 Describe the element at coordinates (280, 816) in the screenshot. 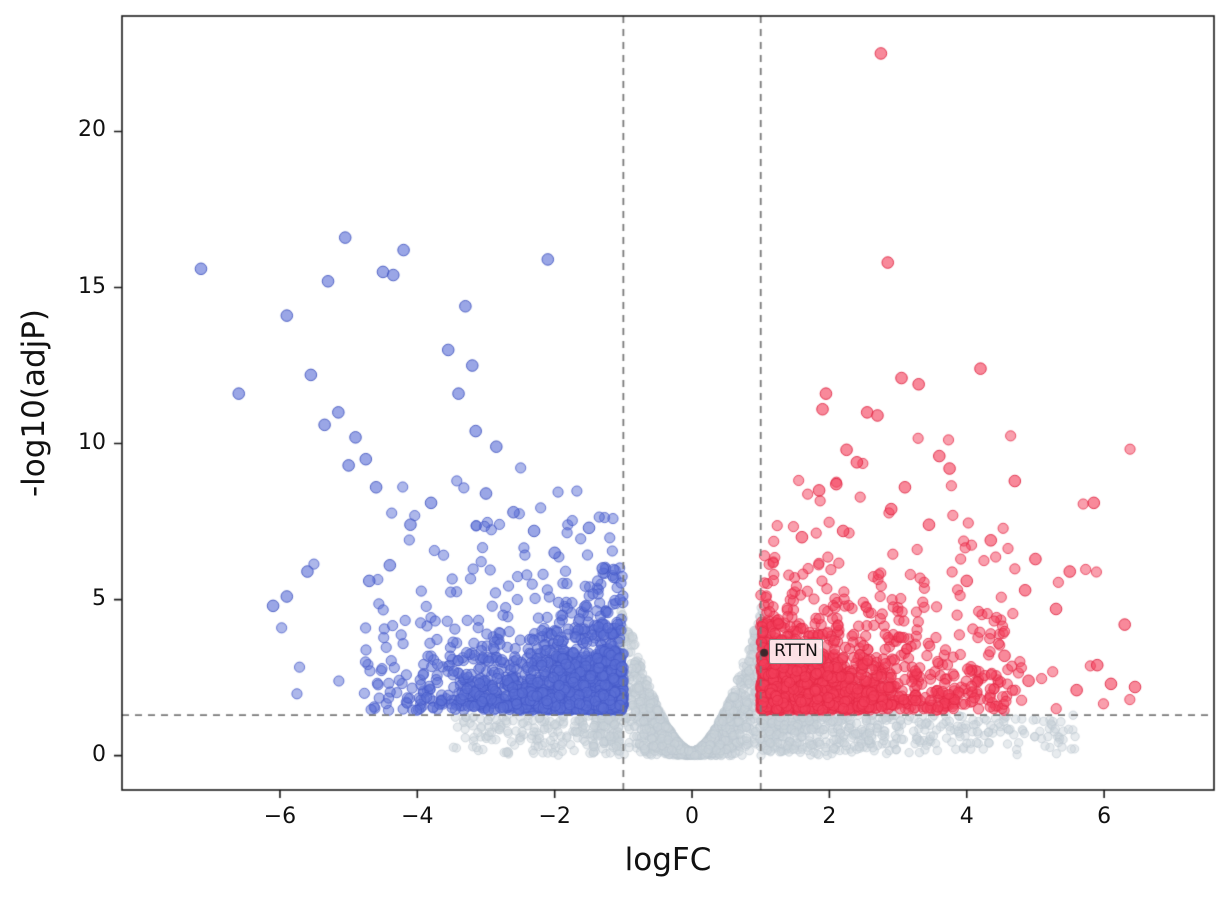

I see `x-tick-label: −6` at that location.